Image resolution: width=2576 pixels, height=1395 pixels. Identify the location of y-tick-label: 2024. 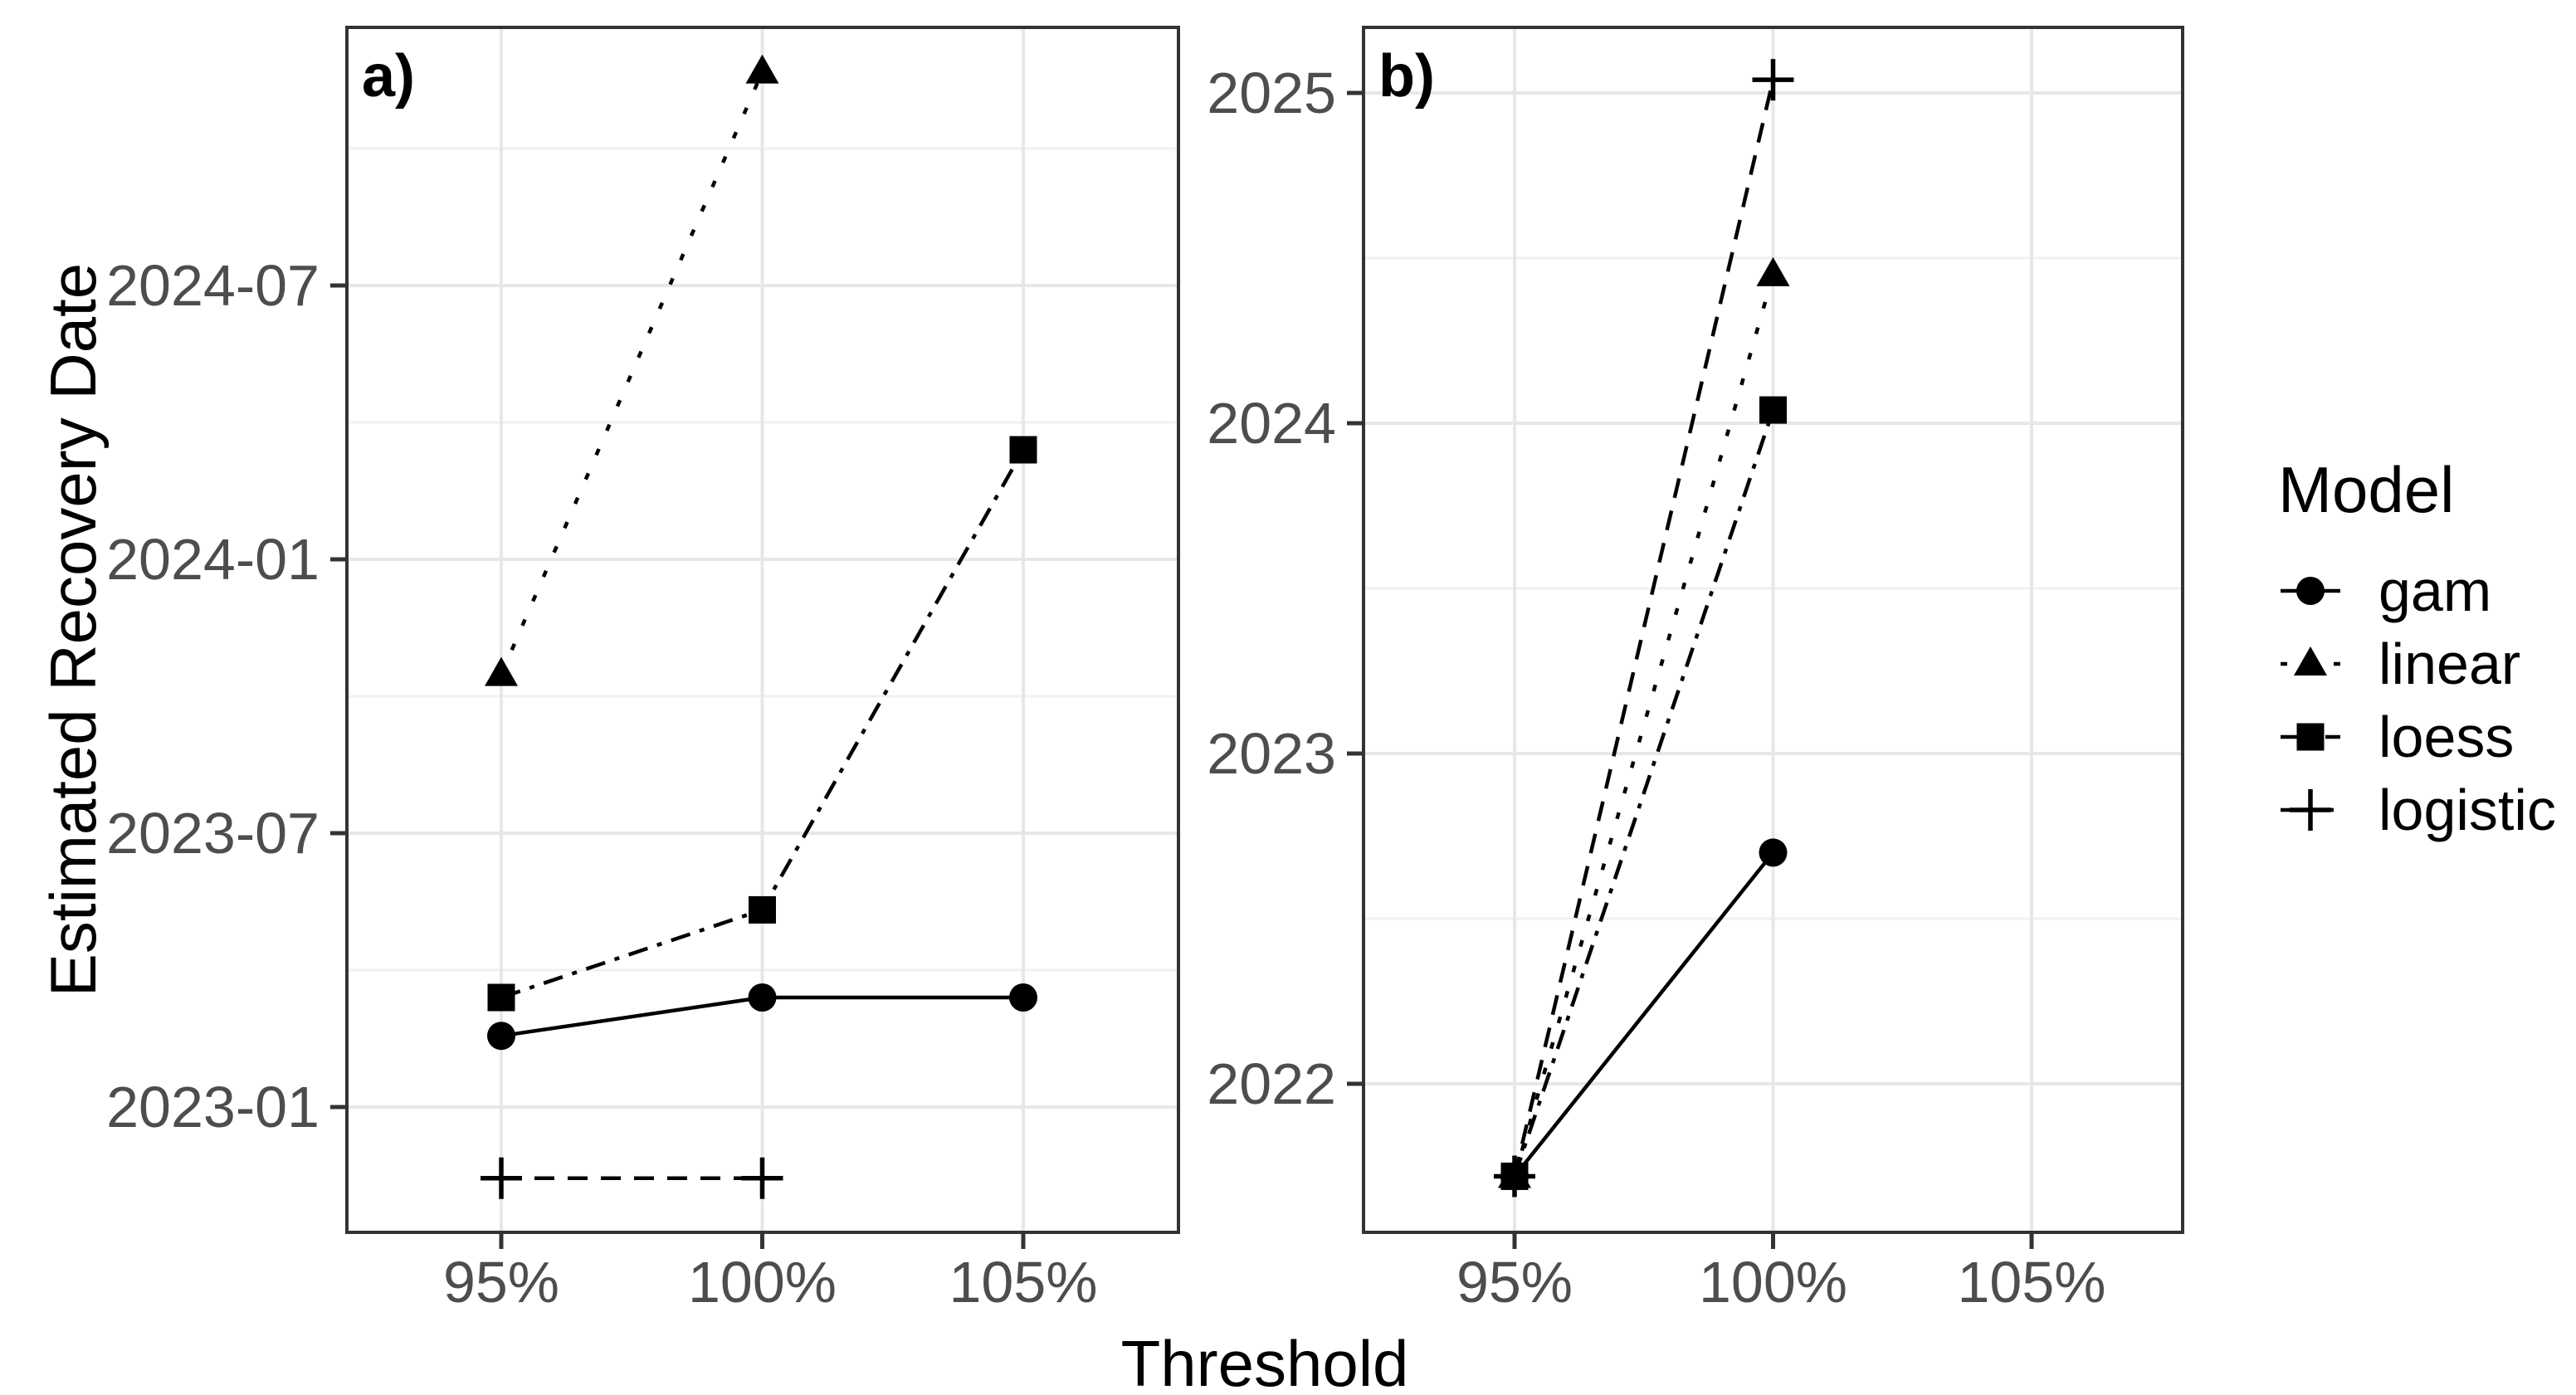
(1272, 423).